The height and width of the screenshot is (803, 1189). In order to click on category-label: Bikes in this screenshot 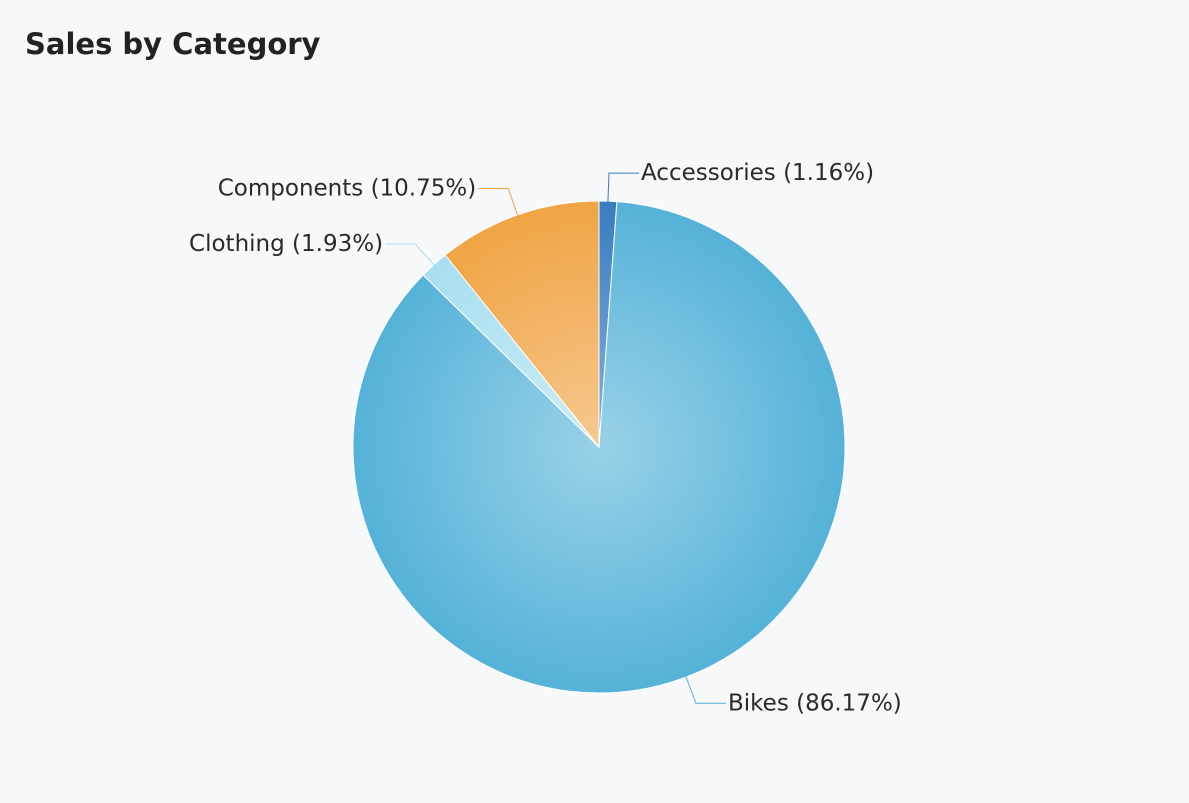, I will do `click(758, 703)`.